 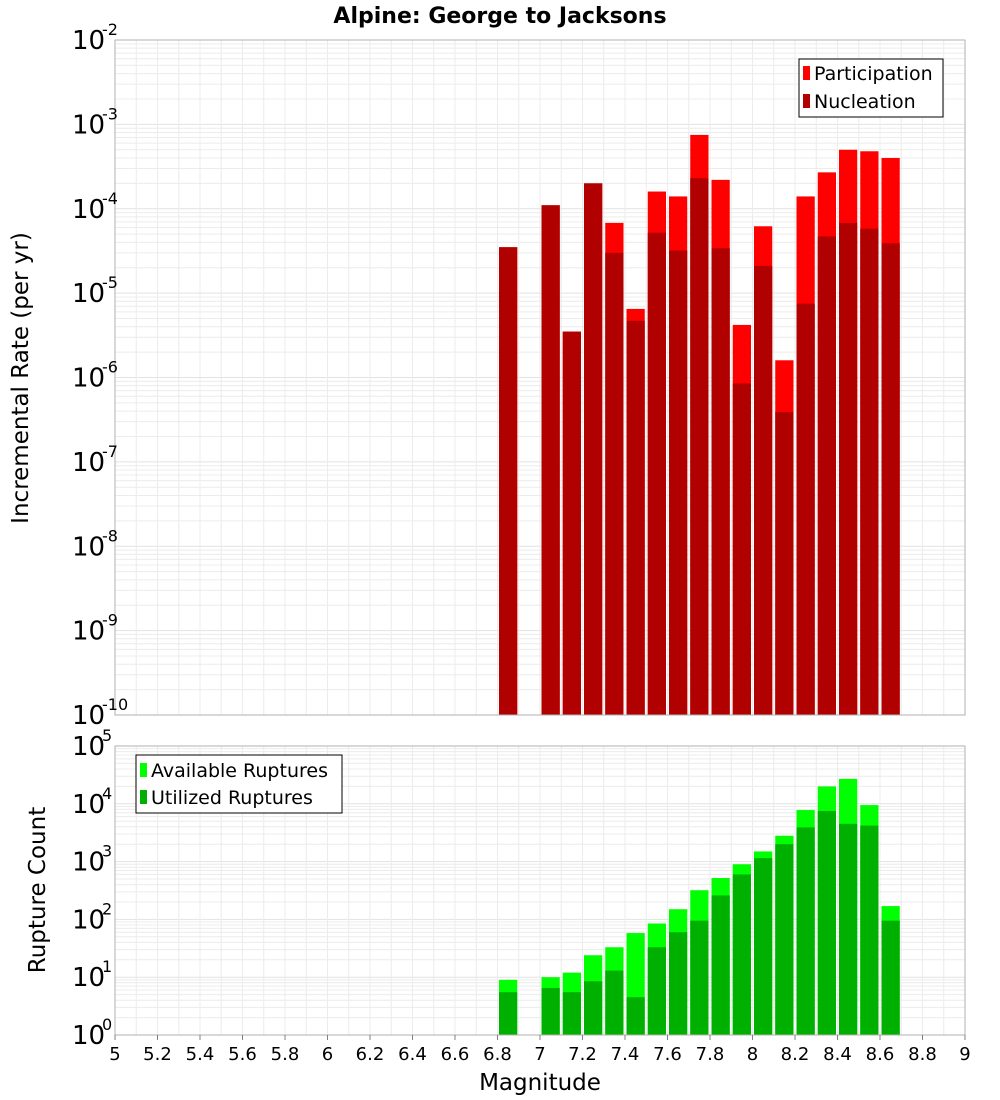 I want to click on rate-y-tick-exponent: -2, so click(x=110, y=29).